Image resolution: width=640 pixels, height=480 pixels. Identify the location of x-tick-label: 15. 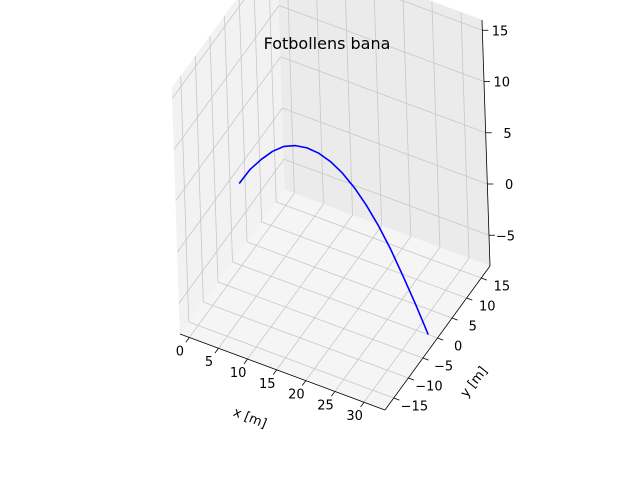
(267, 384).